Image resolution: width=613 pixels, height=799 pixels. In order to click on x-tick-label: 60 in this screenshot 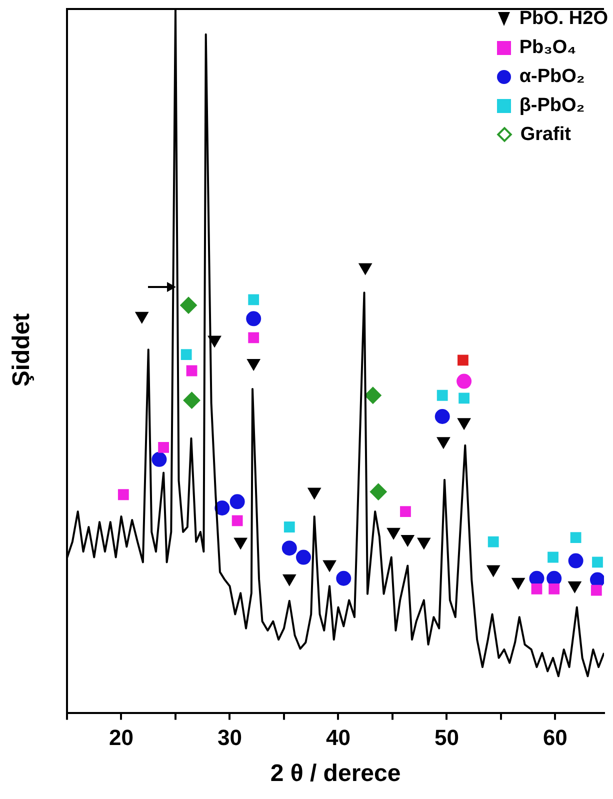, I will do `click(555, 737)`.